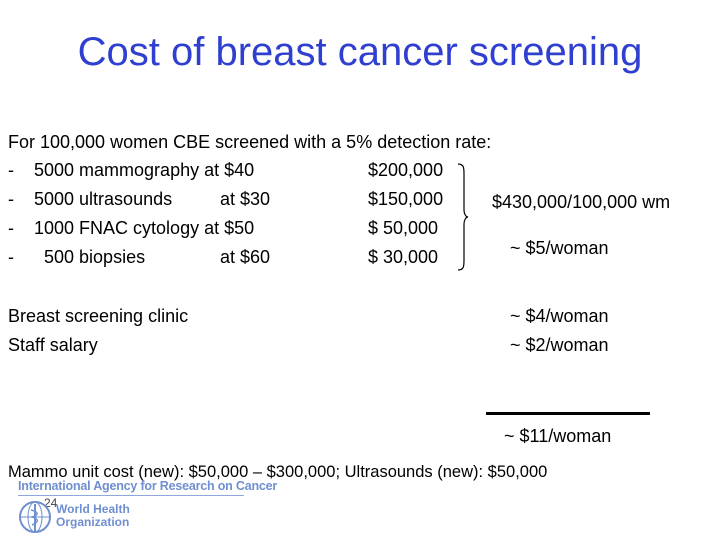  I want to click on clinic-label: Breast screening clinic, so click(98, 316).